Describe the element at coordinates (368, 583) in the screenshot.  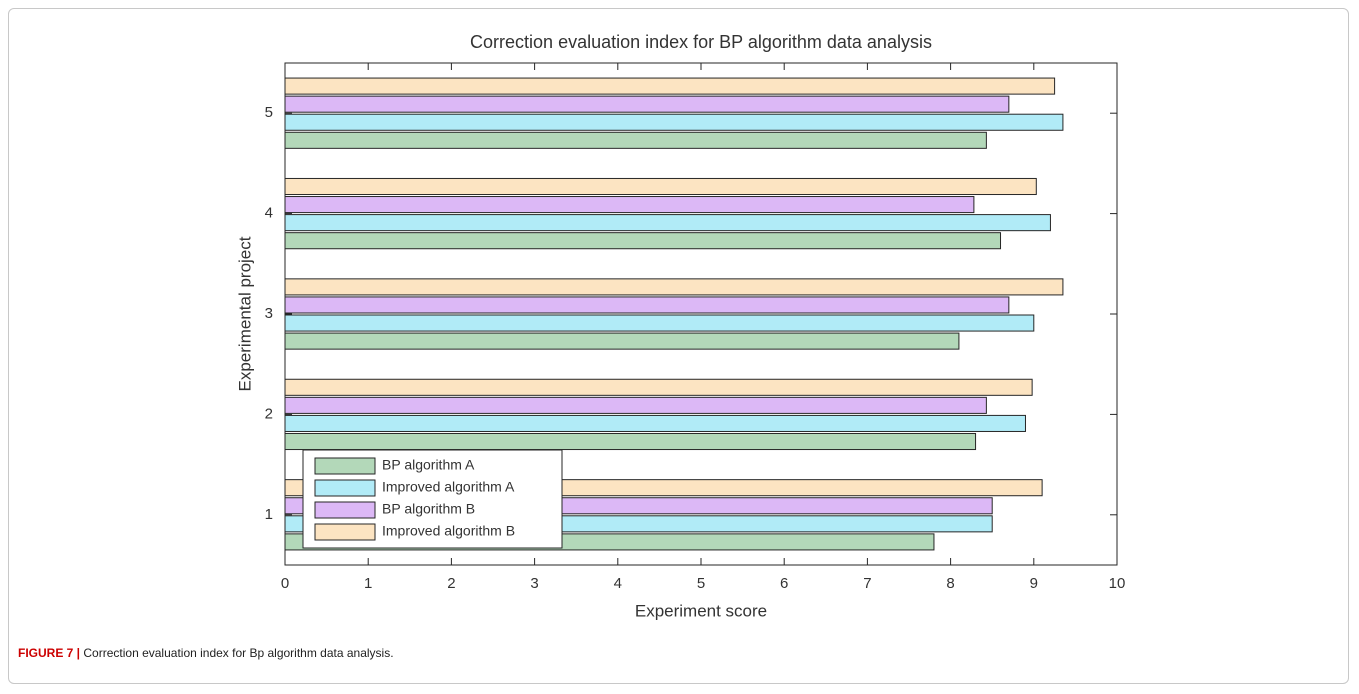
I see `x-tick-label: 1` at that location.